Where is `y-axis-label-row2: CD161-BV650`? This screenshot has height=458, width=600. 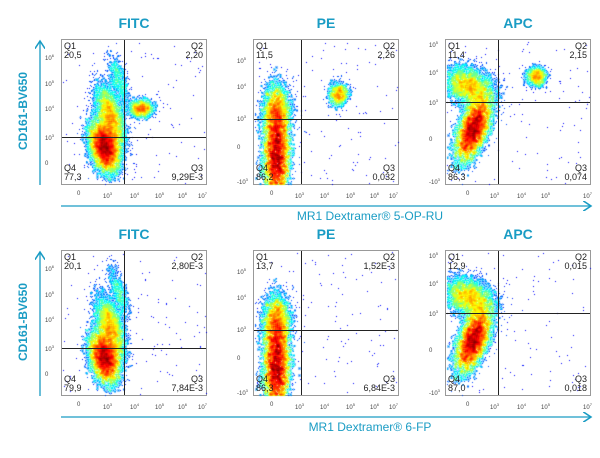
y-axis-label-row2: CD161-BV650 is located at coordinates (23, 322).